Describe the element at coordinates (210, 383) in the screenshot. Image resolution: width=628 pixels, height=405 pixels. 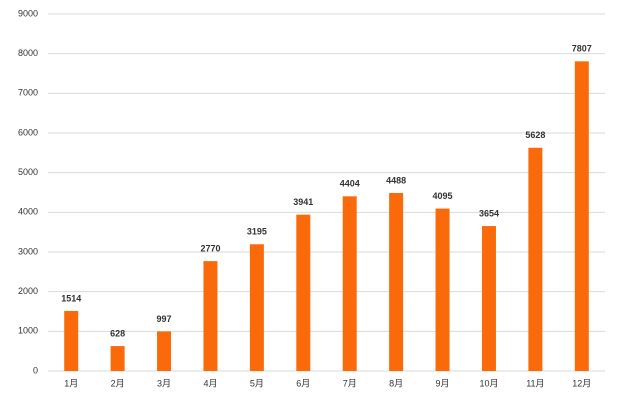
I see `x-tick-label: 4月` at that location.